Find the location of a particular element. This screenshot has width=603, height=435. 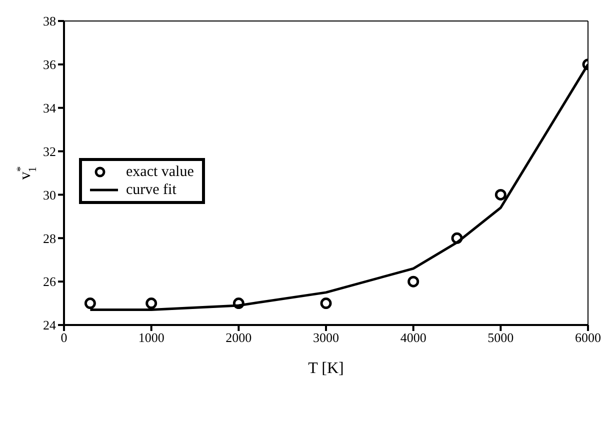

x-axis-title: T [K] is located at coordinates (326, 368).